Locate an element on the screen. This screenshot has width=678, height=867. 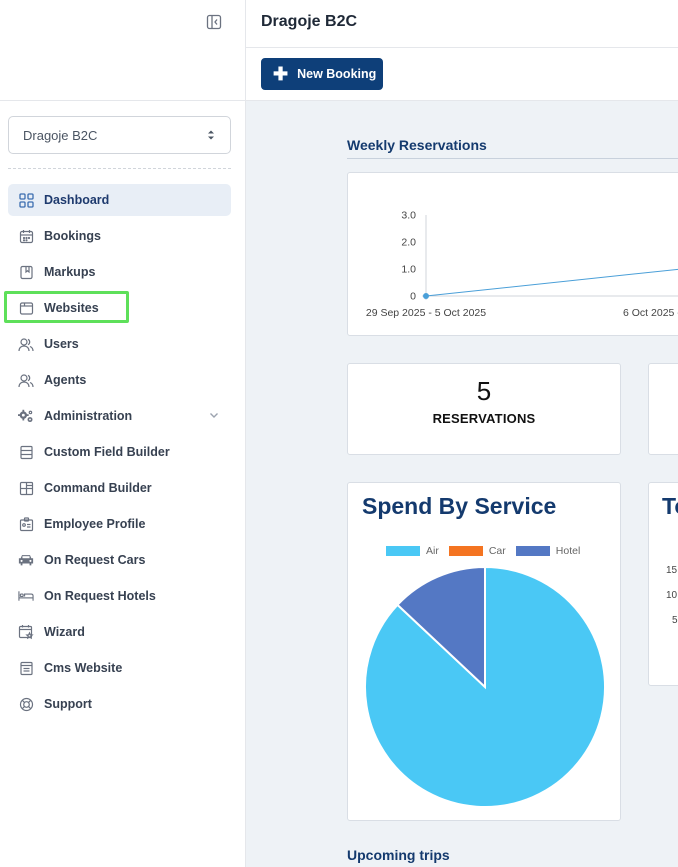
layout-icon is located at coordinates (26, 488).